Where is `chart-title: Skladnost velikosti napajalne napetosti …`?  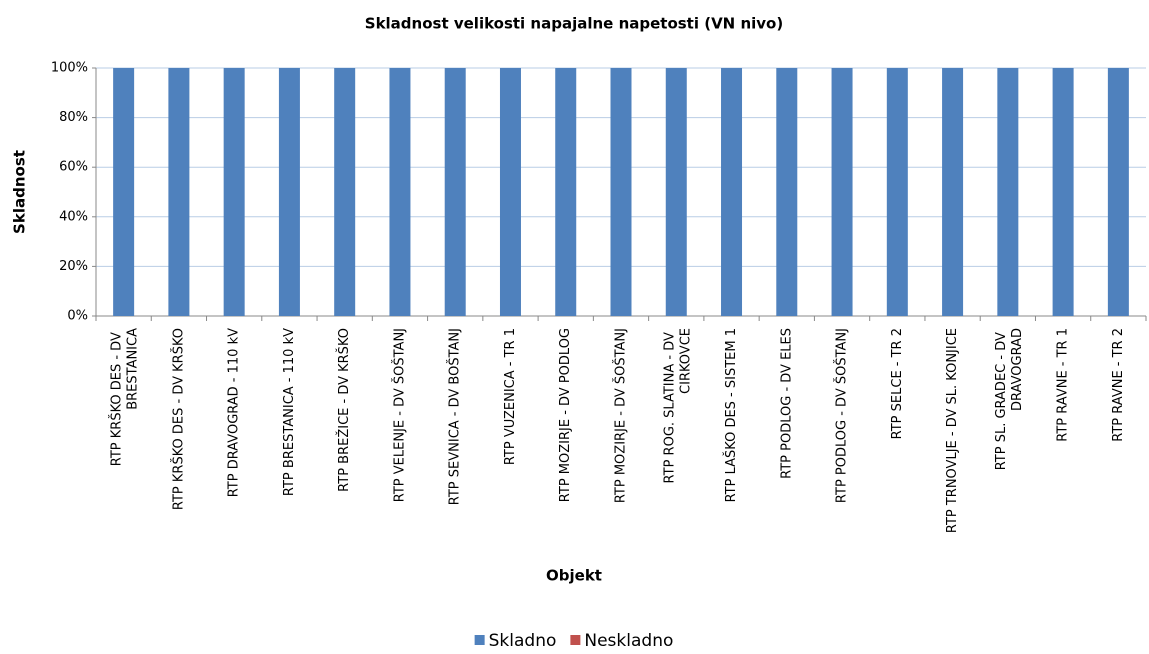
chart-title: Skladnost velikosti napajalne napetosti … is located at coordinates (574, 24).